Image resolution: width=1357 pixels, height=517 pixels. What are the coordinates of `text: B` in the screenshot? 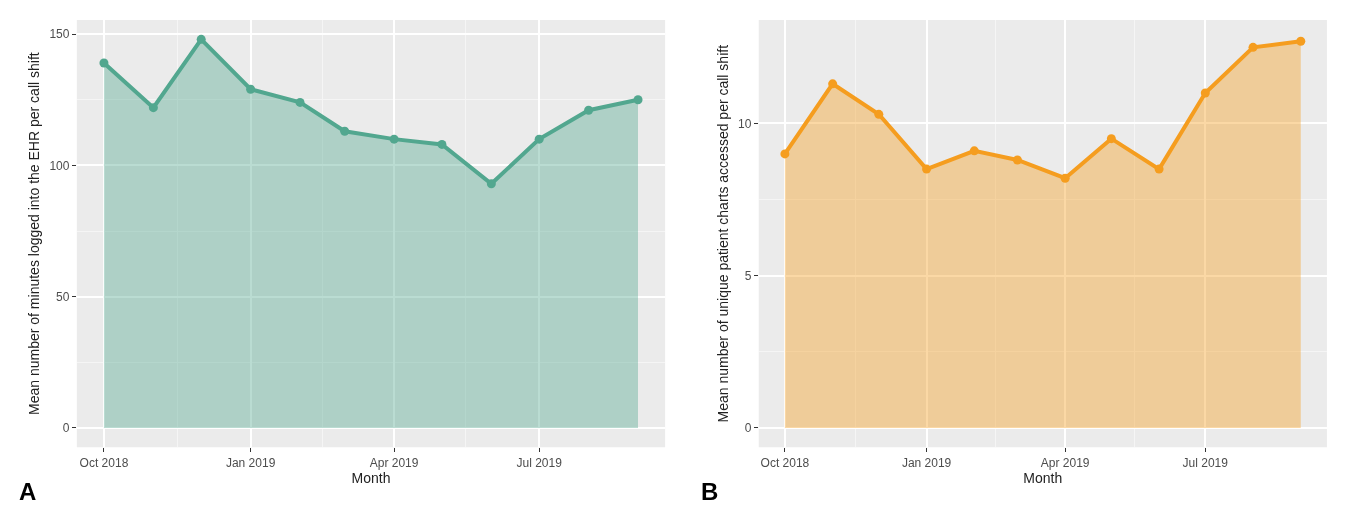 It's located at (710, 491).